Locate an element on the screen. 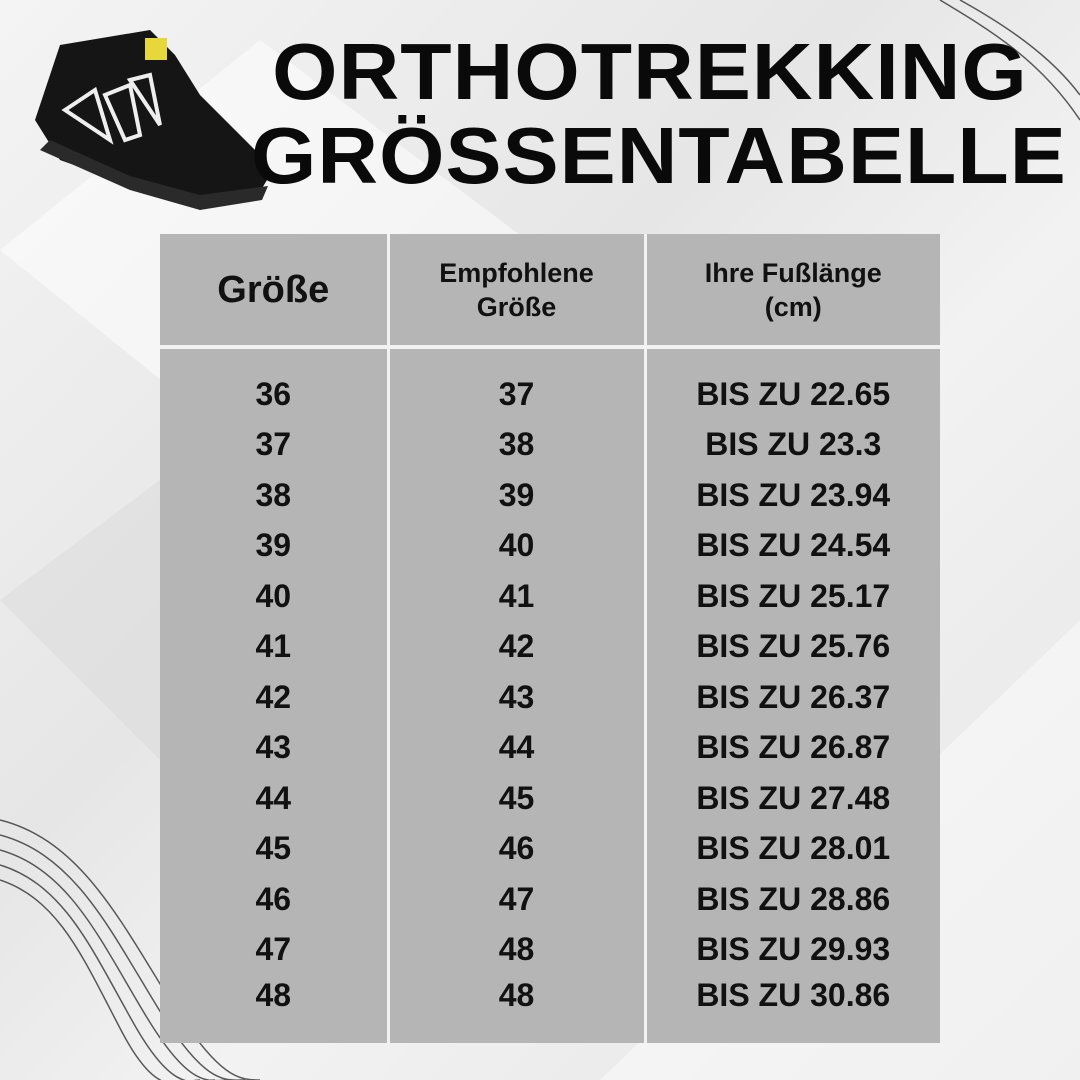 This screenshot has width=1080, height=1080. table-row: 47 48 BIS ZU 29.93 is located at coordinates (550, 949).